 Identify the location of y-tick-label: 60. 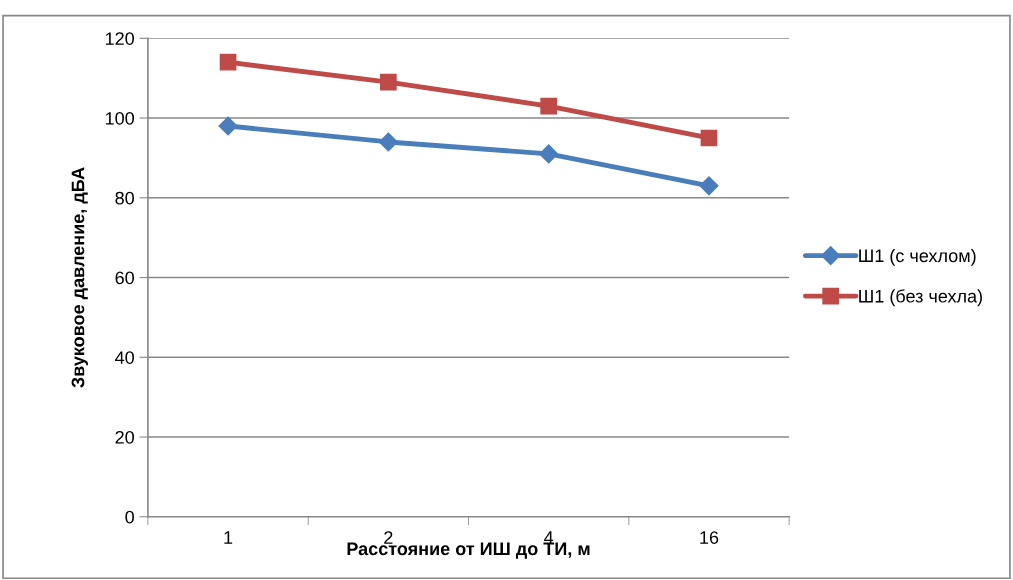
(124, 278).